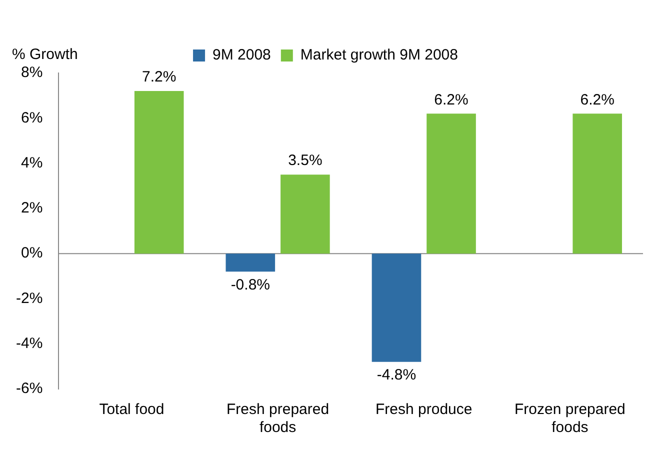 This screenshot has width=661, height=457. What do you see at coordinates (305, 161) in the screenshot?
I see `data-label: 3.5%` at bounding box center [305, 161].